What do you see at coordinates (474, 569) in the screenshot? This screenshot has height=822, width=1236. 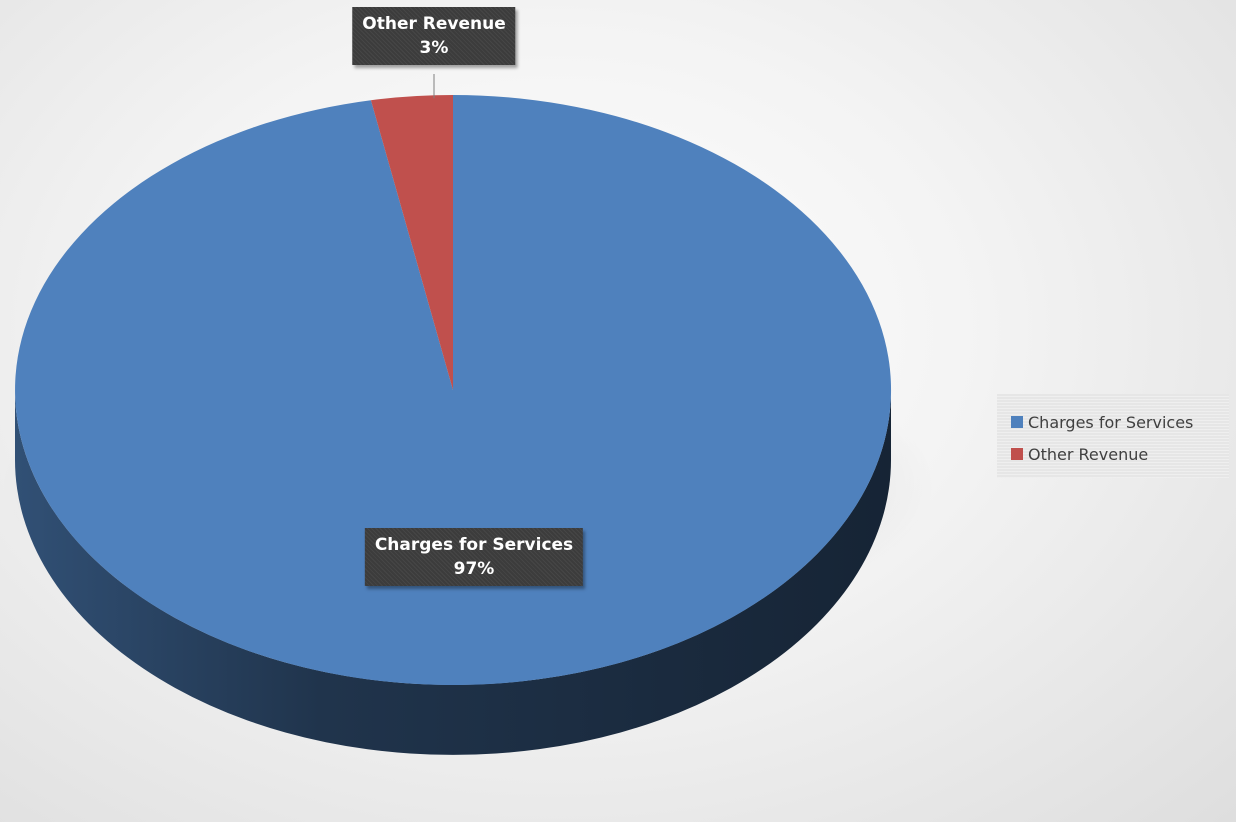 I see `data-label-value: 97%` at bounding box center [474, 569].